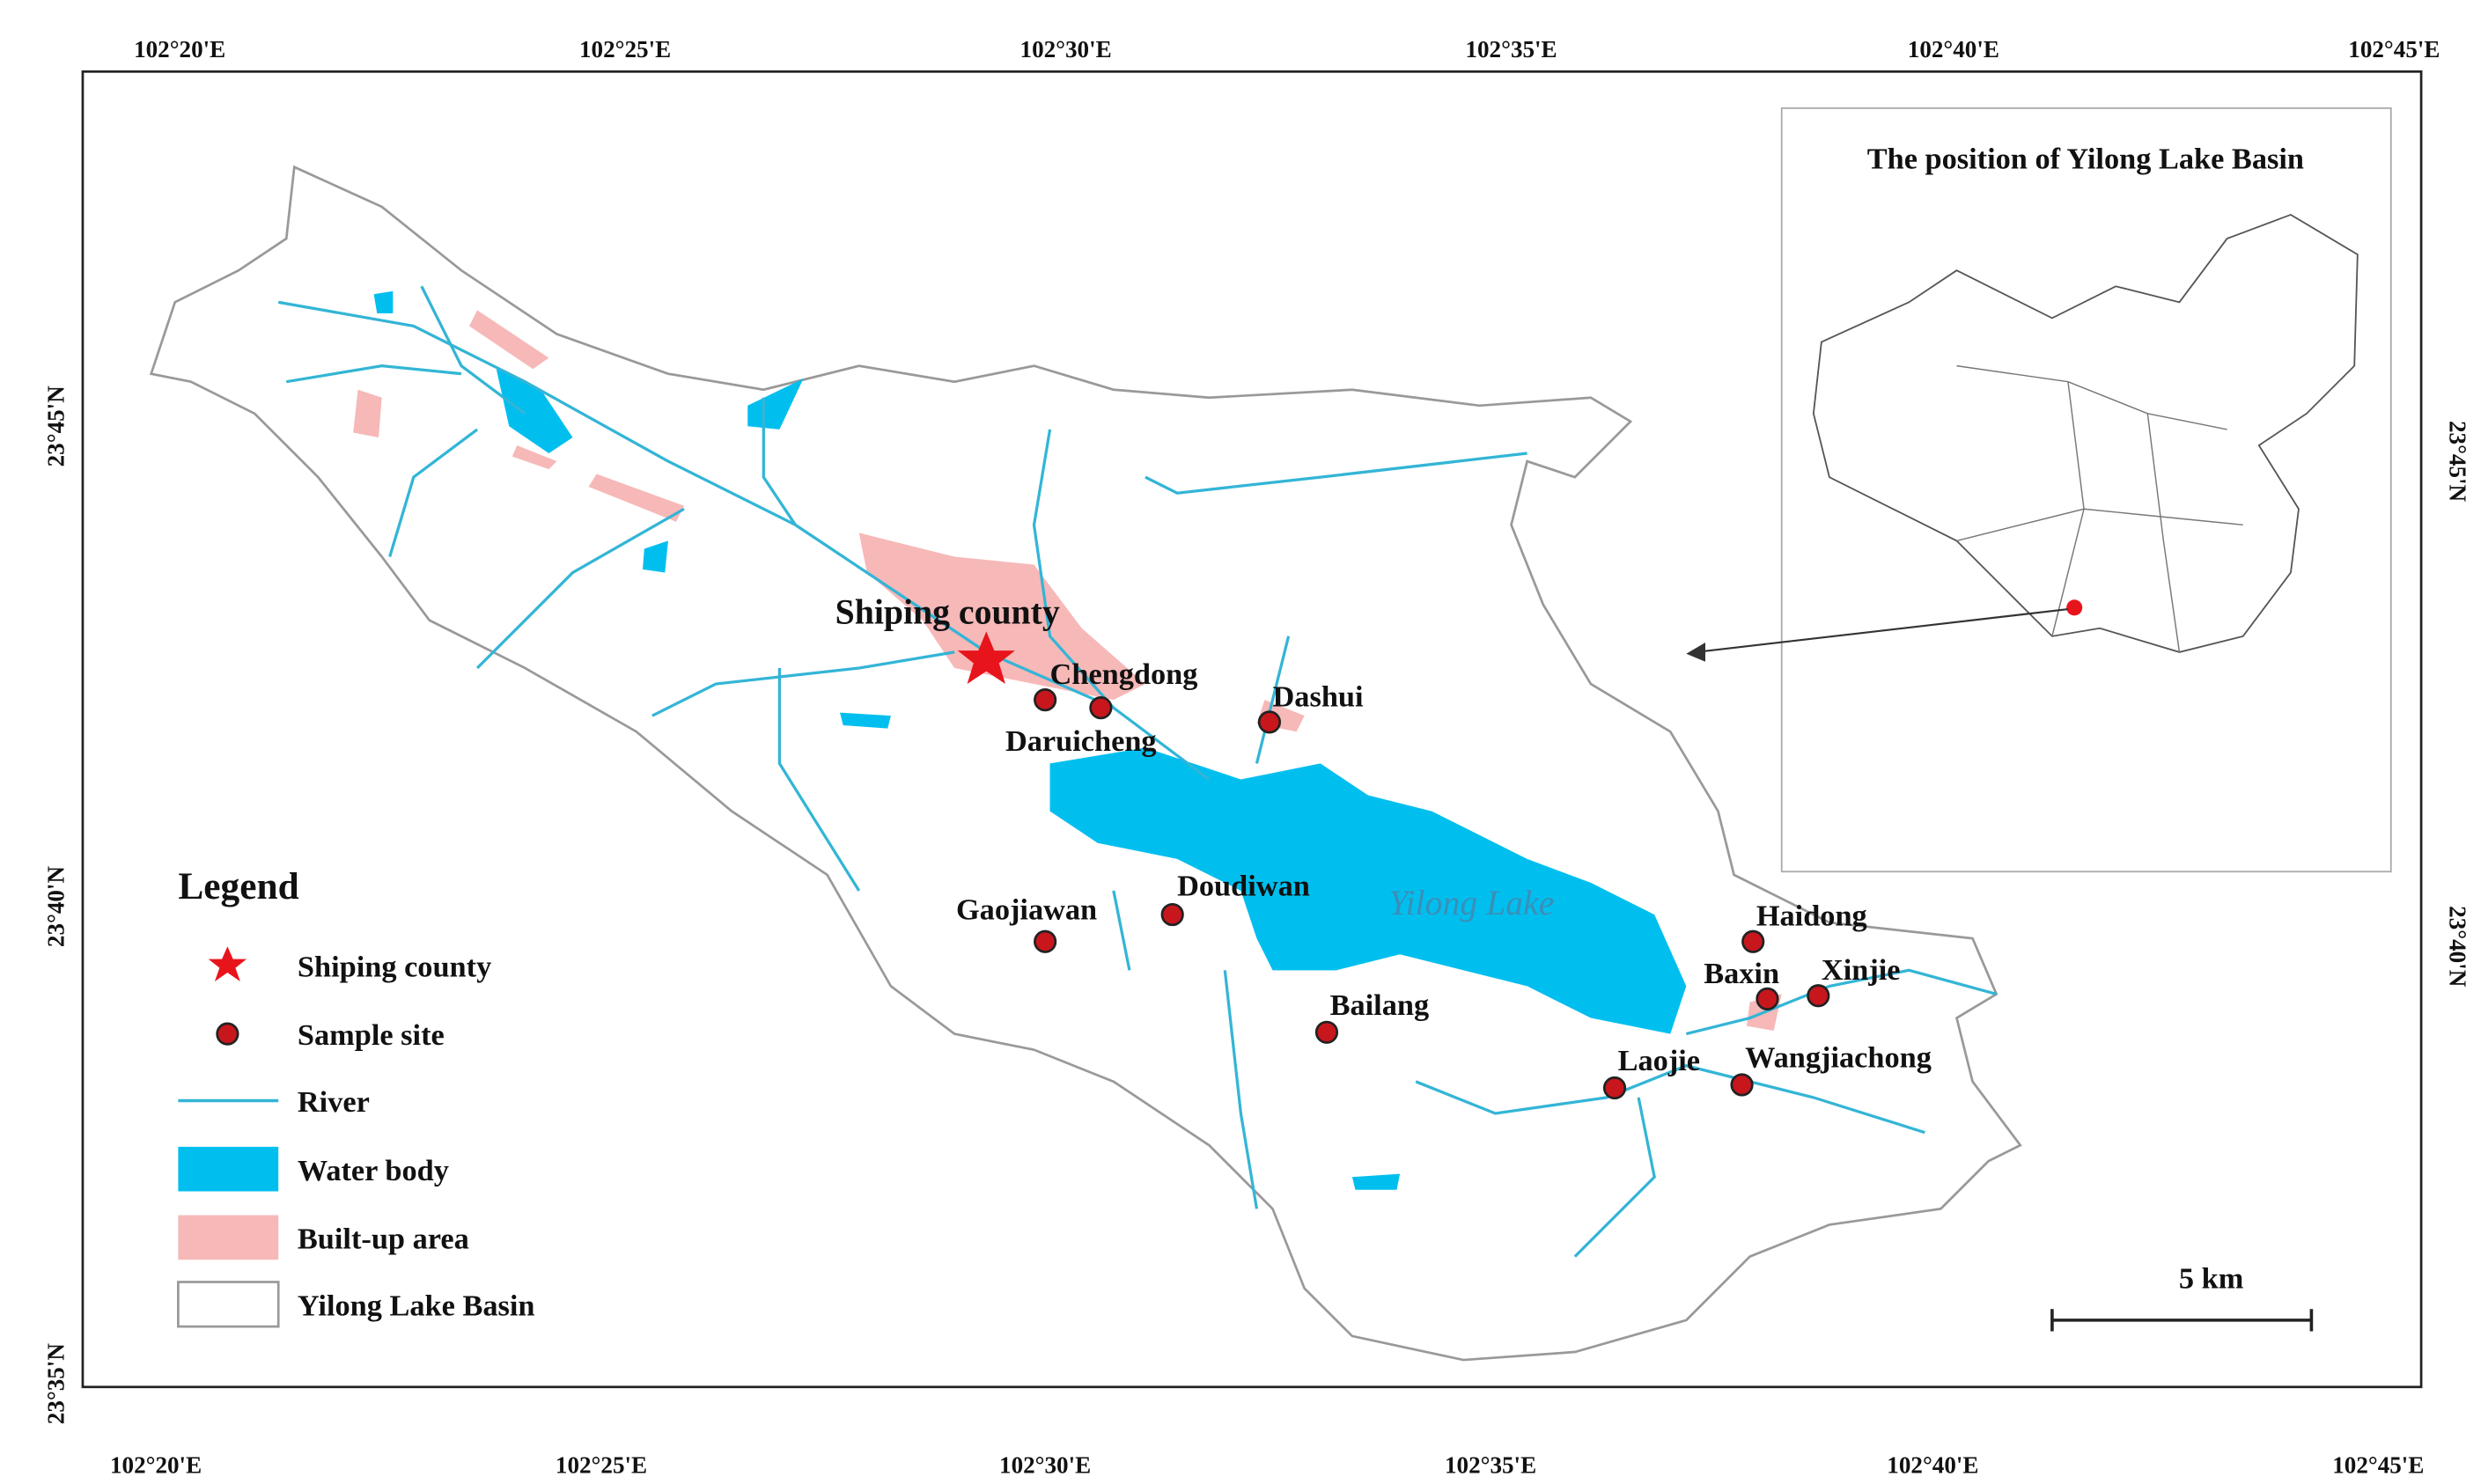  What do you see at coordinates (2074, 607) in the screenshot?
I see `basin-locator` at bounding box center [2074, 607].